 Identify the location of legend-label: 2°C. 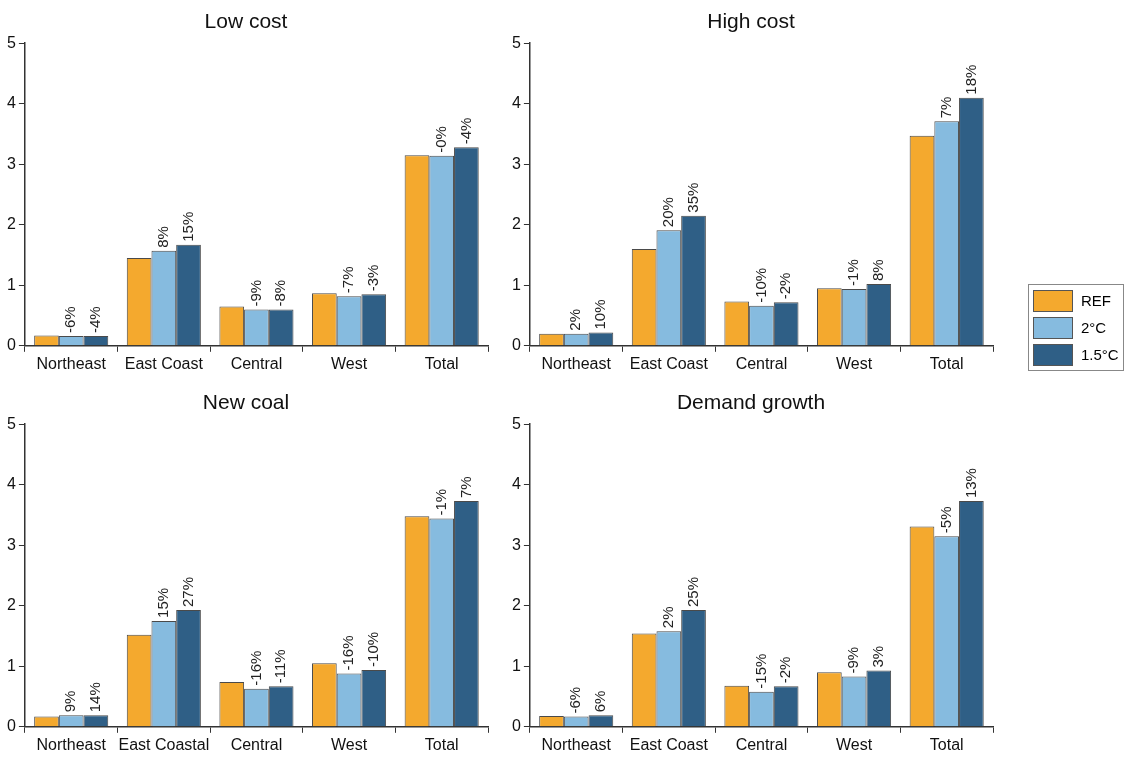
(1094, 327).